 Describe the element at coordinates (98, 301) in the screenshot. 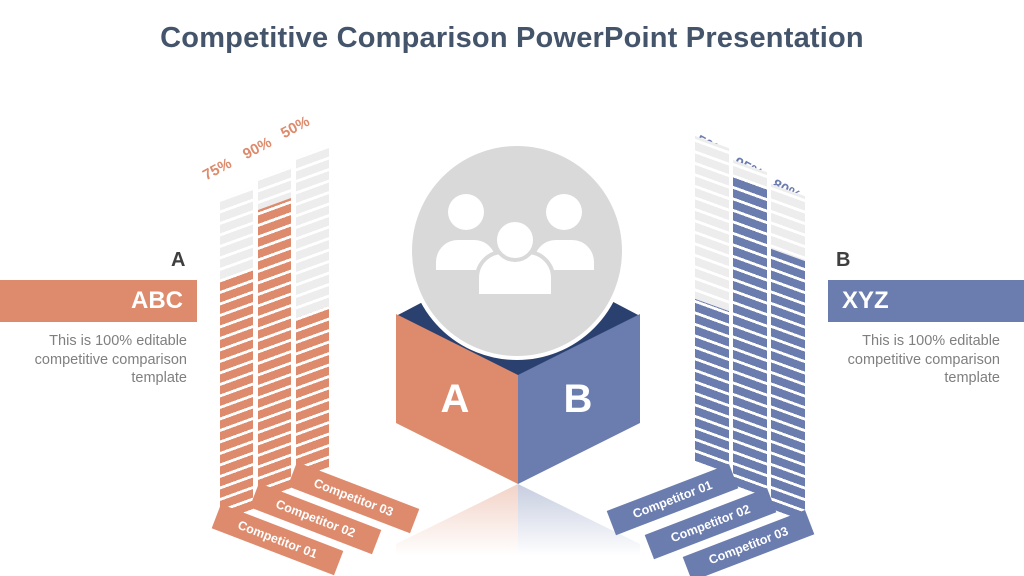

I see `banner-abc: ABC` at that location.